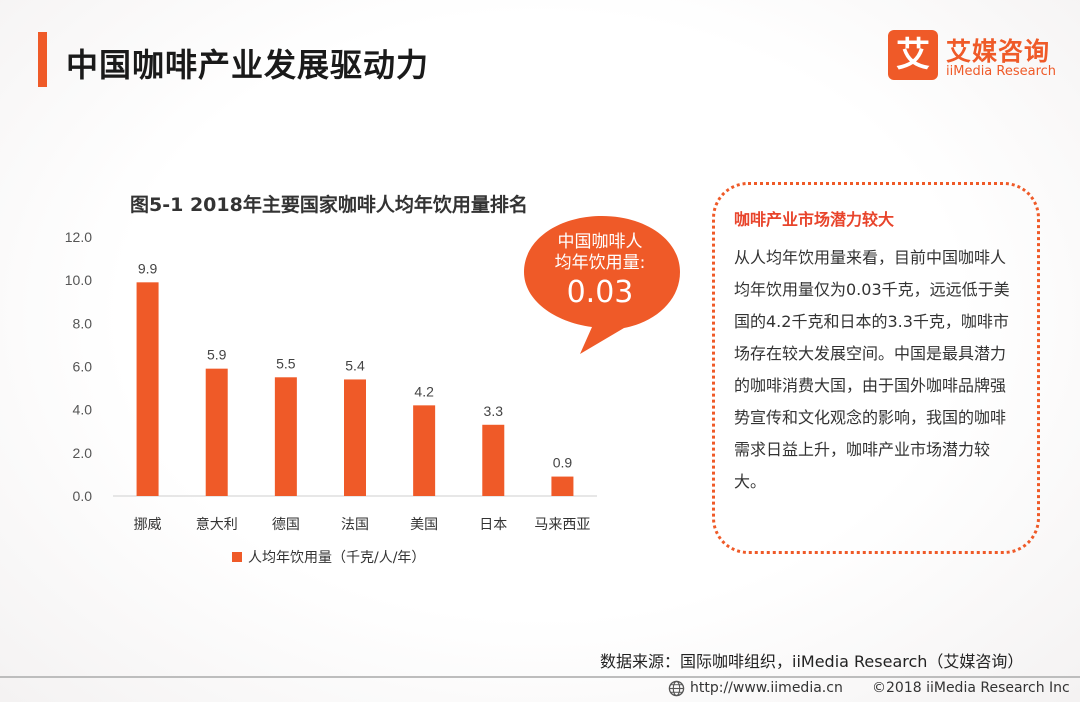 The image size is (1080, 702). I want to click on footer-copyright: ©2018 iiMedia Research Inc, so click(971, 688).